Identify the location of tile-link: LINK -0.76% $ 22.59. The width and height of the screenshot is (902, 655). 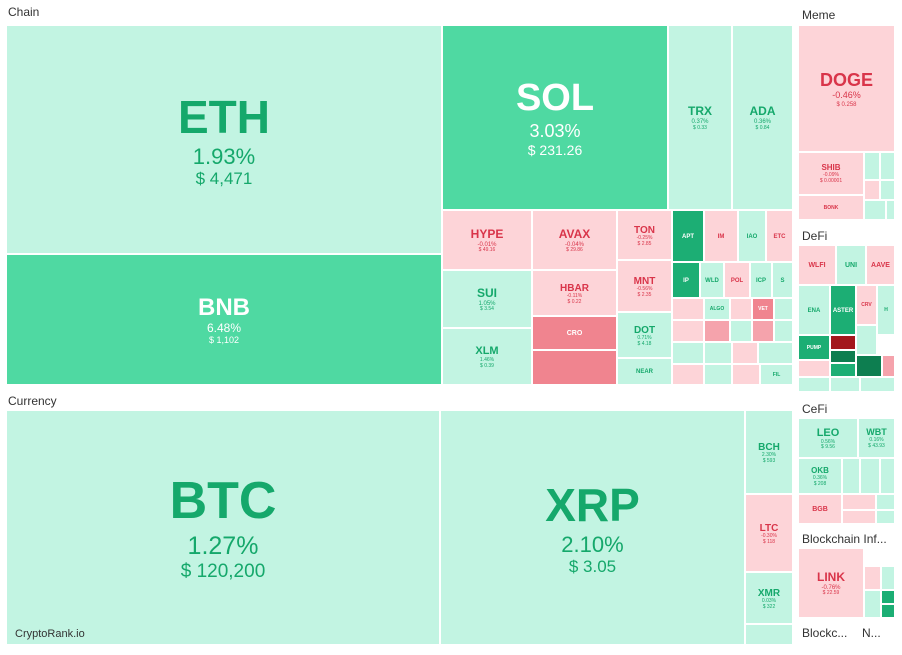
(831, 583).